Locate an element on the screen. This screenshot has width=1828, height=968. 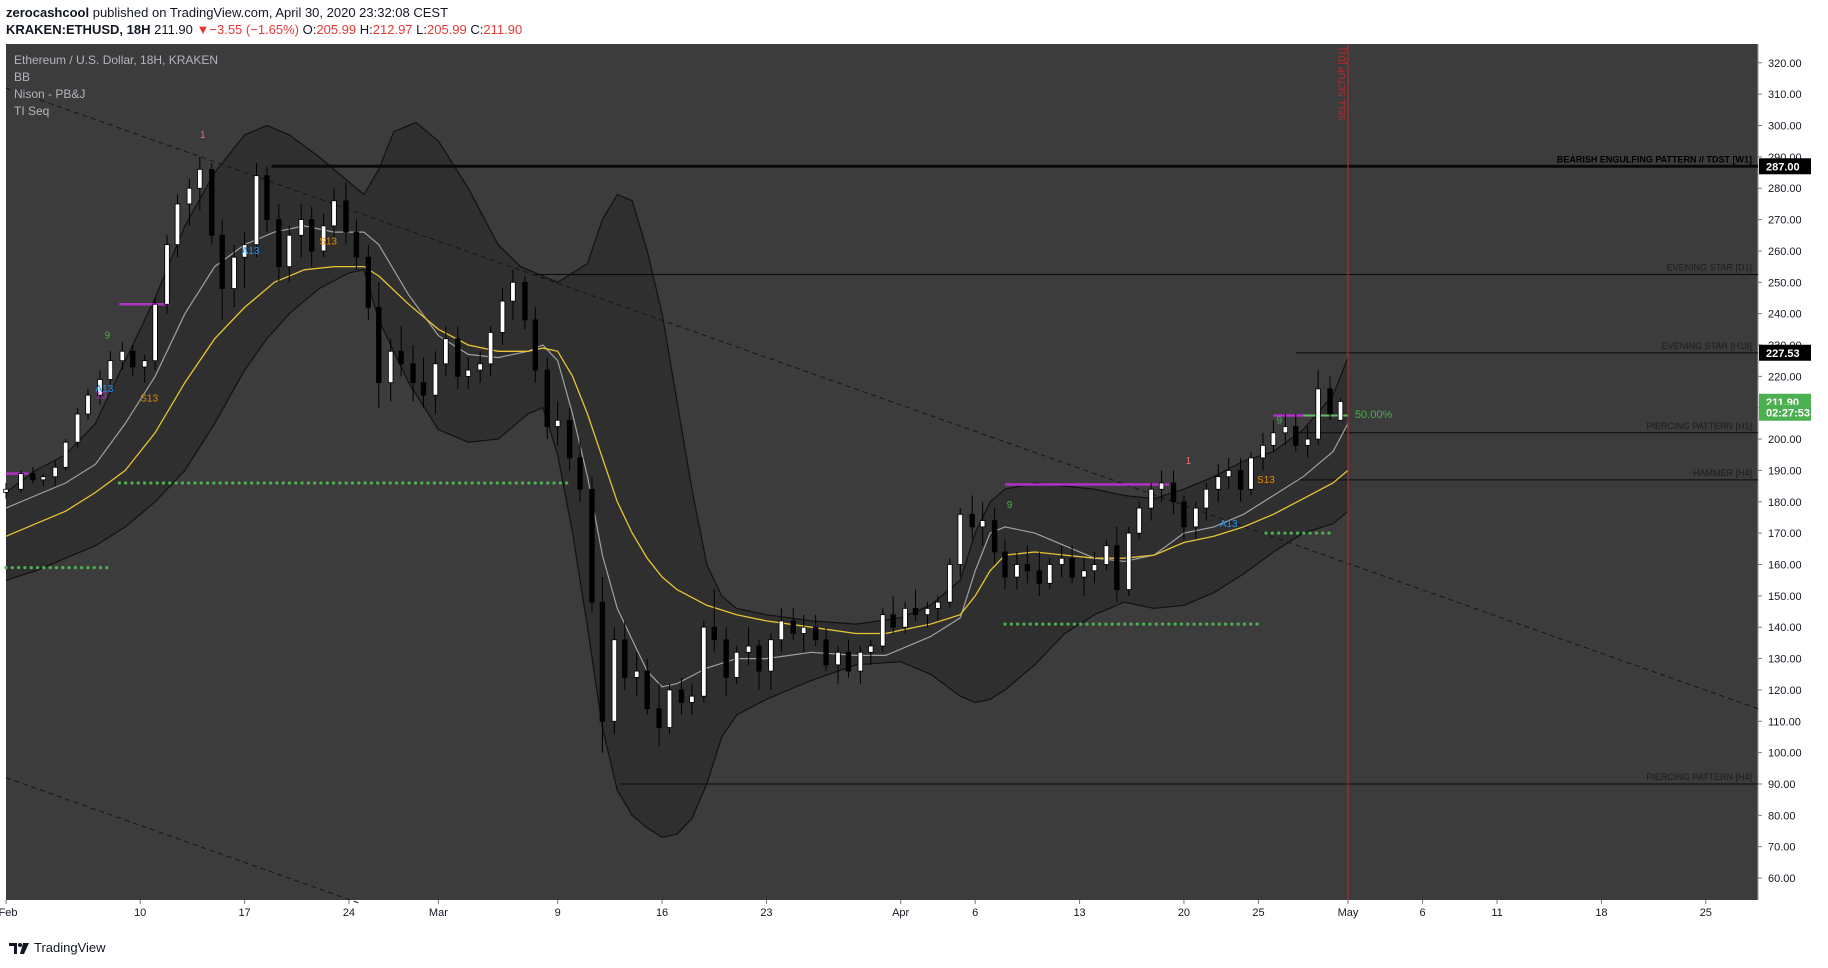
time-axis is located at coordinates (914, 910).